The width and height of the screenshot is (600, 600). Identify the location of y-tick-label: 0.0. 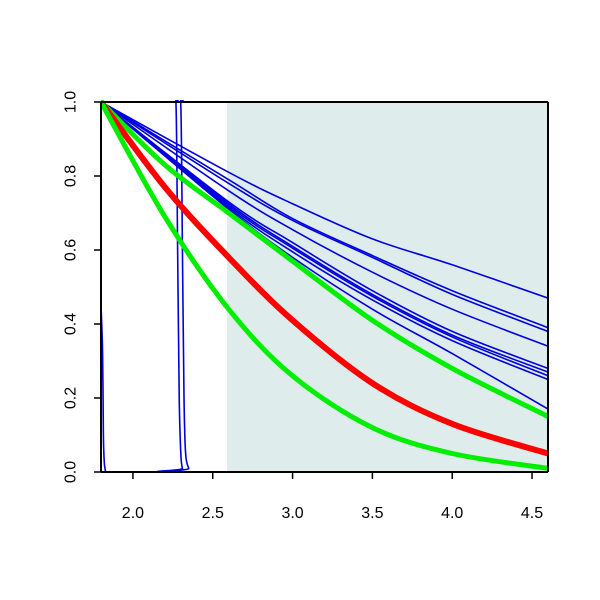
(71, 472).